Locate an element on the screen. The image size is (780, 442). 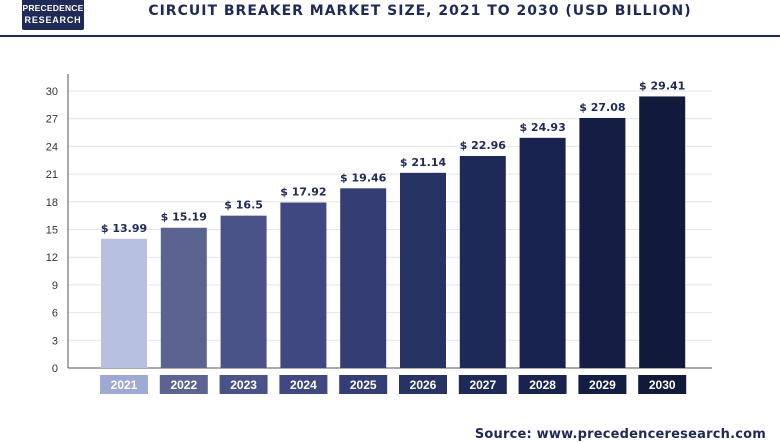
category-box-2028 is located at coordinates (542, 384).